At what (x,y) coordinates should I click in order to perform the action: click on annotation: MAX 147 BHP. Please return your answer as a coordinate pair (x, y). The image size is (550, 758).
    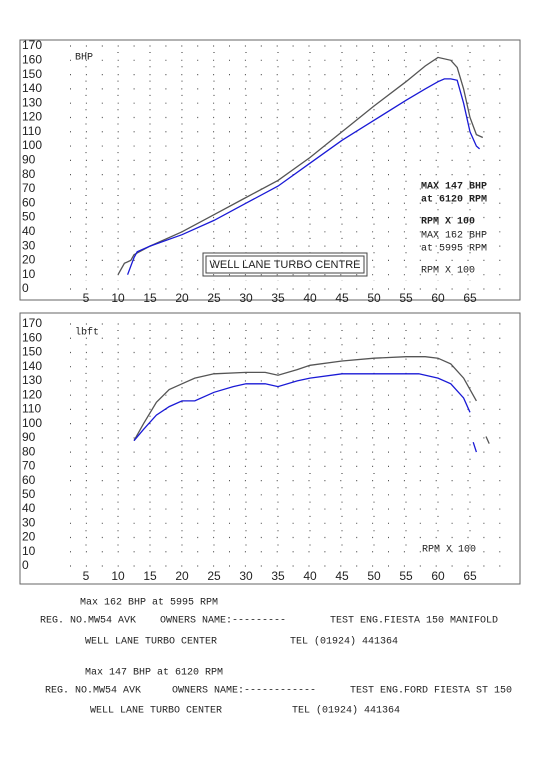
    Looking at the image, I should click on (454, 187).